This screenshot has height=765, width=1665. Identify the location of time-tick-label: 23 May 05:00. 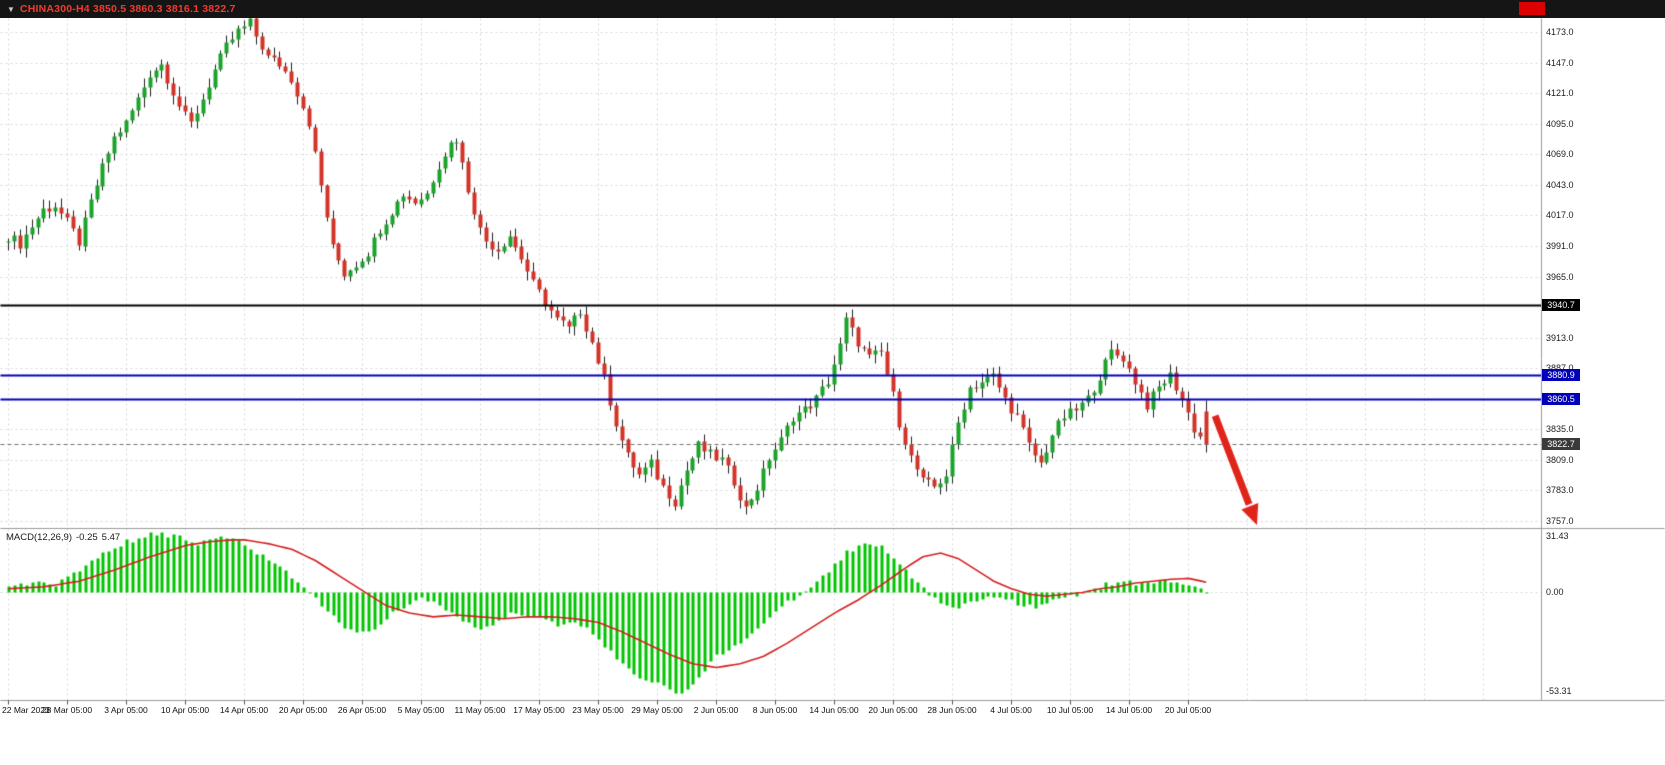
(598, 710).